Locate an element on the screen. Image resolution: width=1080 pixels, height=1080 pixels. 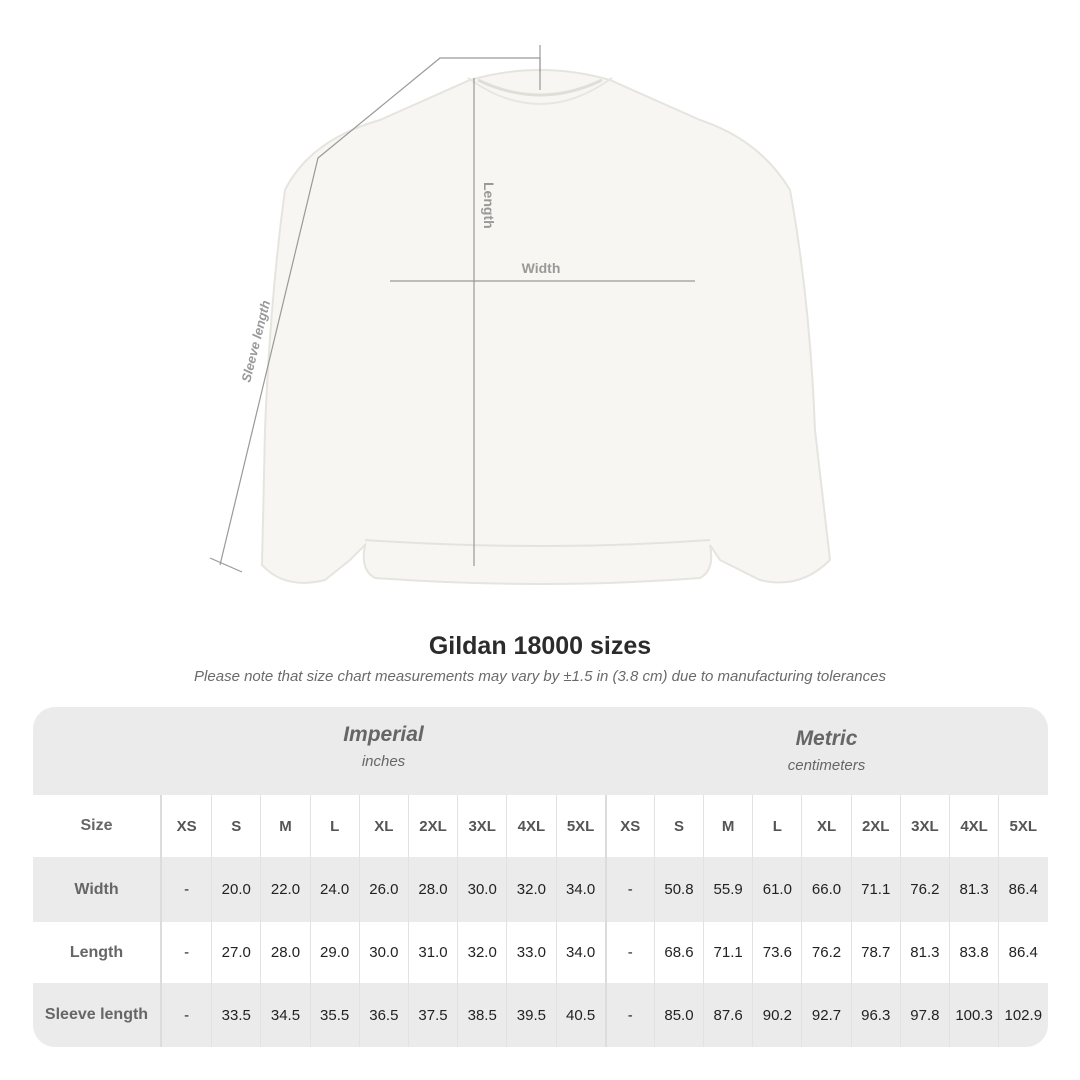
imperial-group: Imperial inches is located at coordinates (383, 746).